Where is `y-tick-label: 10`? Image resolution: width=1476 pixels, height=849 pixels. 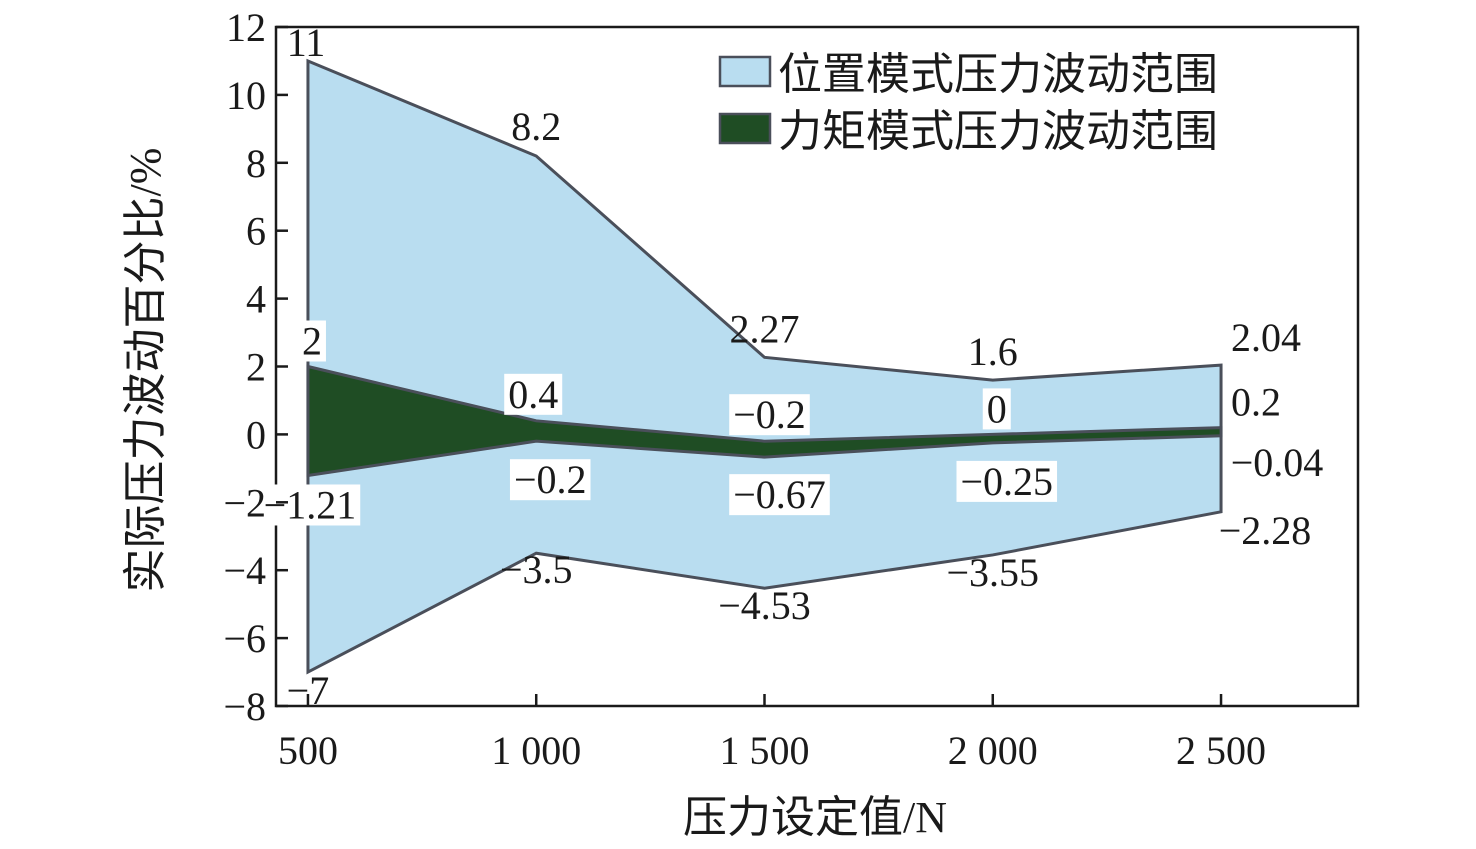
y-tick-label: 10 is located at coordinates (246, 95).